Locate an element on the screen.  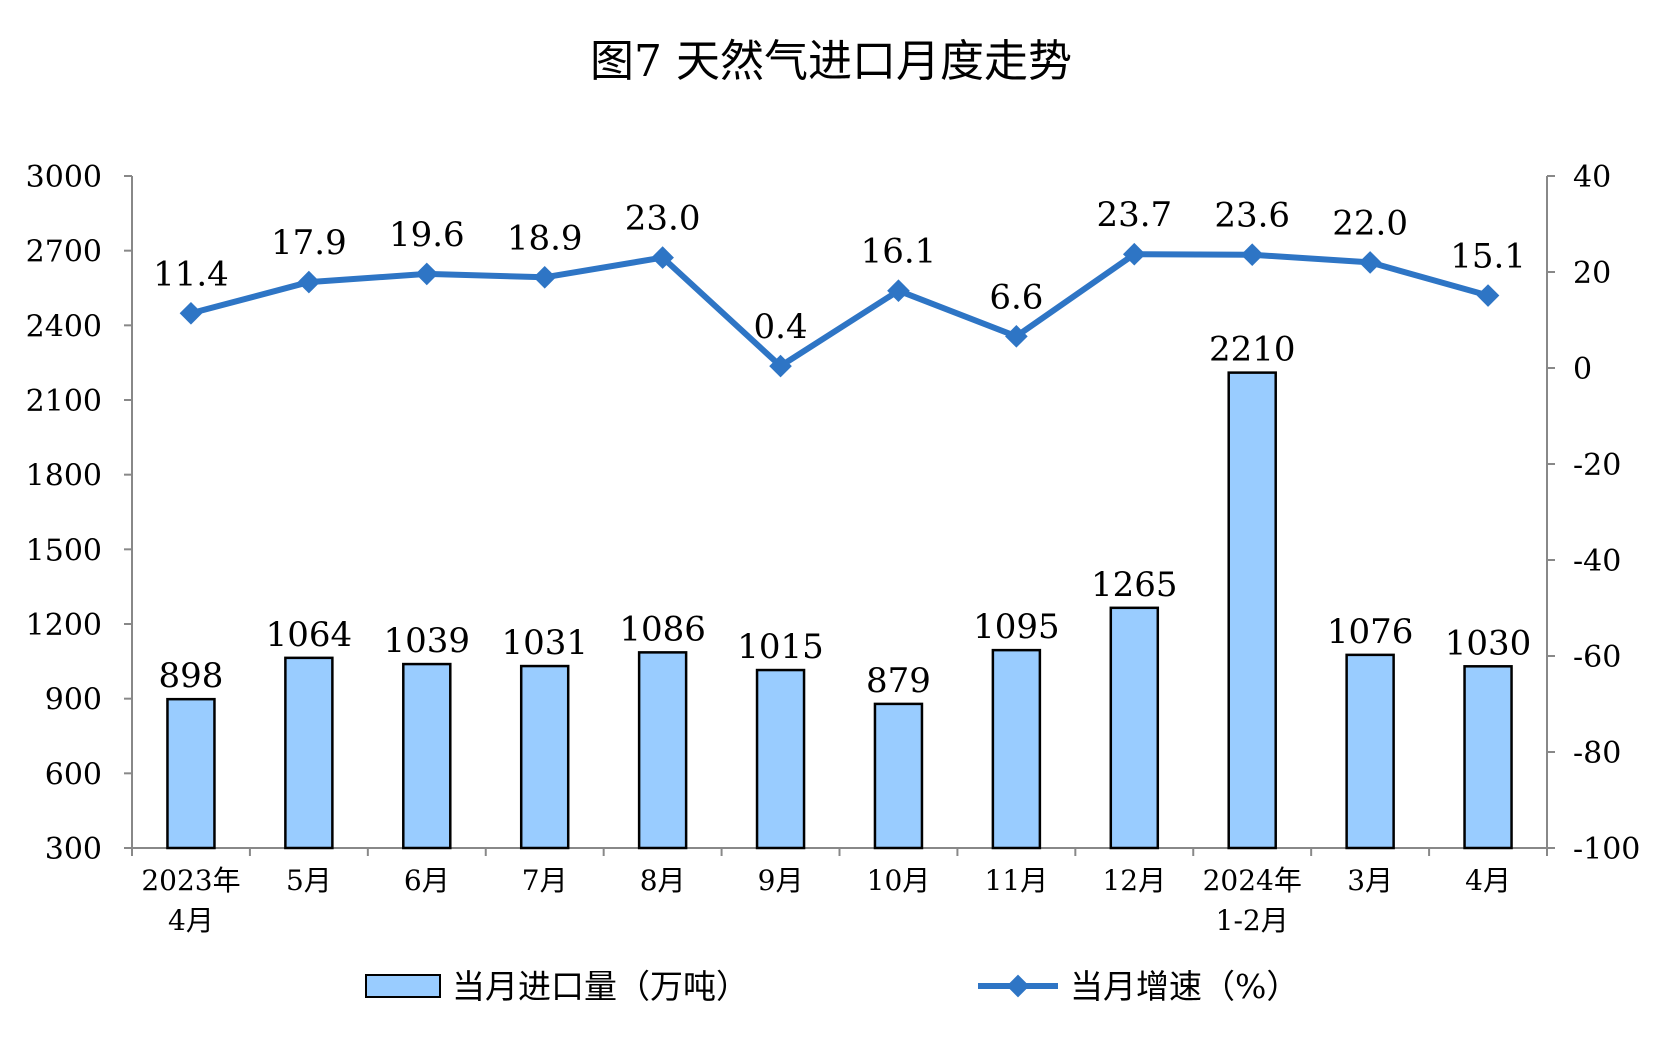
x-tick-label: 2024年 1-2月 is located at coordinates (1252, 900).